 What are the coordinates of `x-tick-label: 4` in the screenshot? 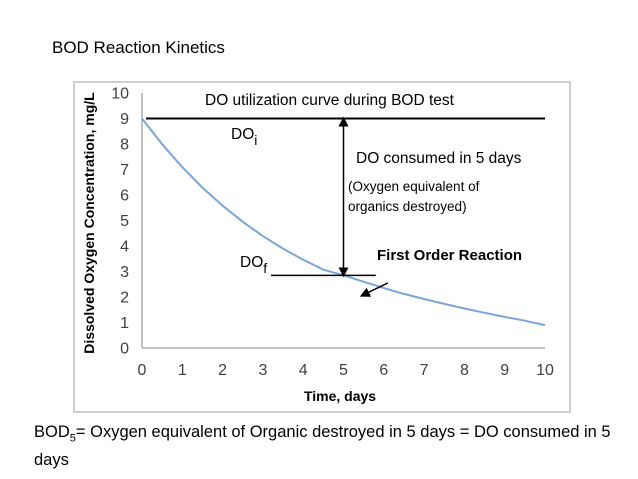 It's located at (303, 370).